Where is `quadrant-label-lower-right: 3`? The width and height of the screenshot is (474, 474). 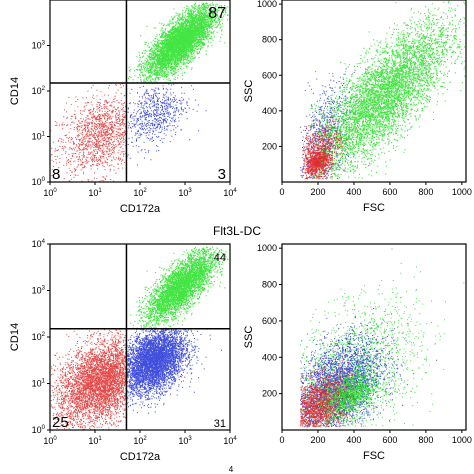
quadrant-label-lower-right: 3 is located at coordinates (222, 174).